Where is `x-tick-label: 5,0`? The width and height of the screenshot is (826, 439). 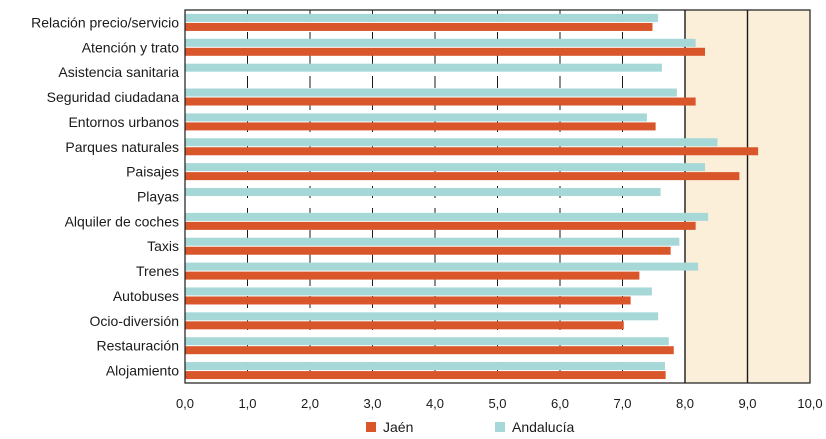 x-tick-label: 5,0 is located at coordinates (497, 403).